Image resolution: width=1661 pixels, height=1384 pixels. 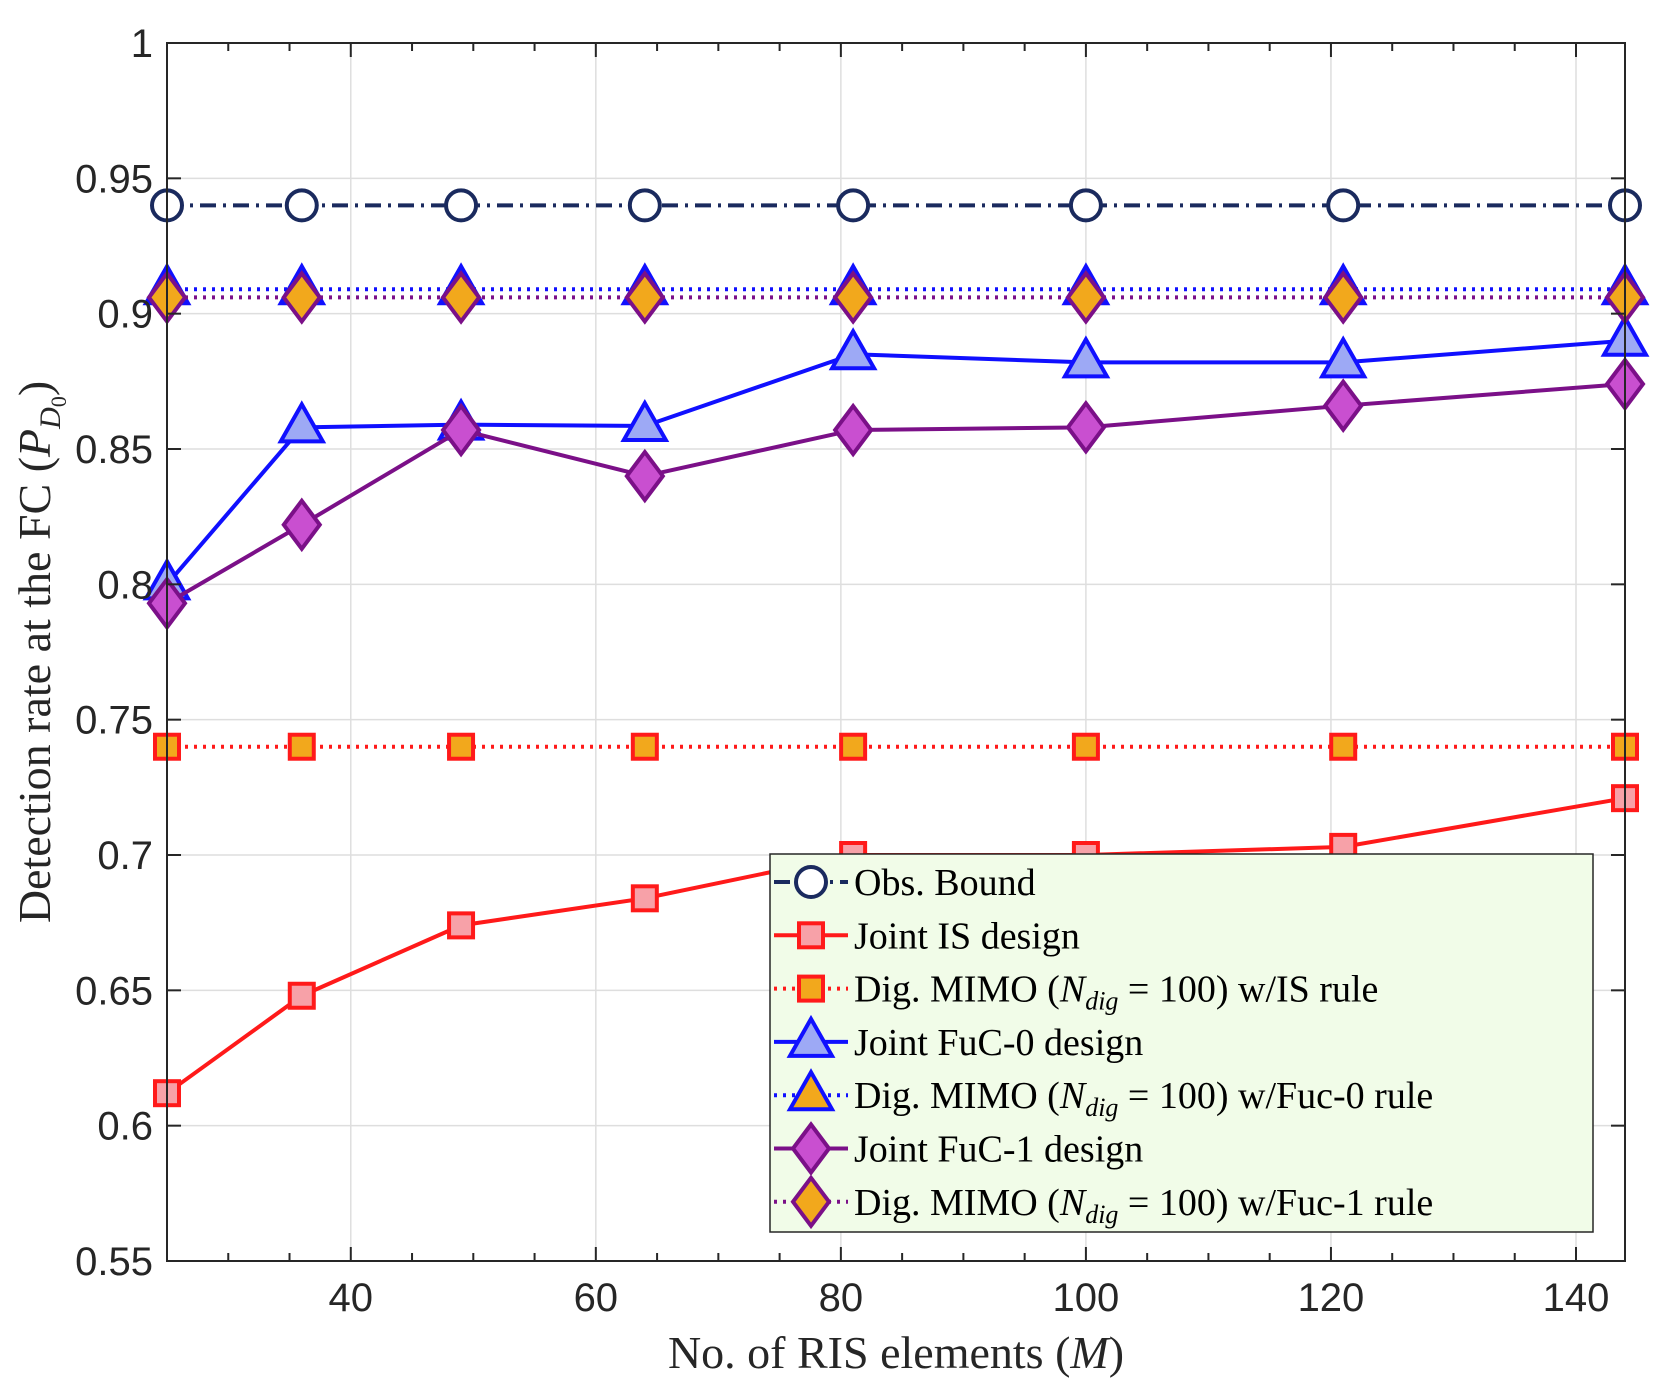 What do you see at coordinates (841, 1298) in the screenshot?
I see `x-tick-label: 80` at bounding box center [841, 1298].